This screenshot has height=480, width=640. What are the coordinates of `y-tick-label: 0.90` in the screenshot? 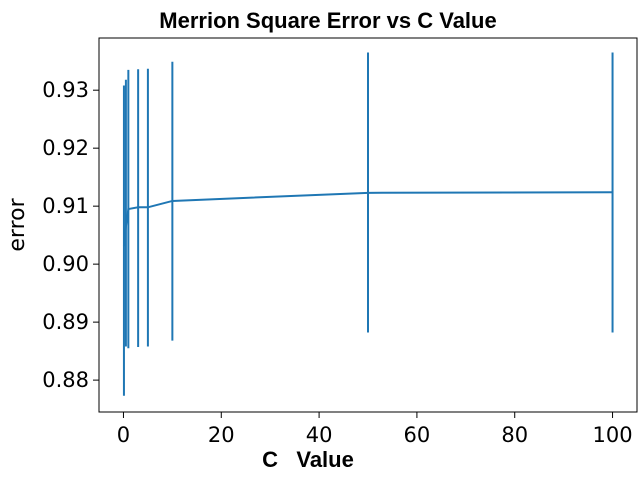 It's located at (65, 264).